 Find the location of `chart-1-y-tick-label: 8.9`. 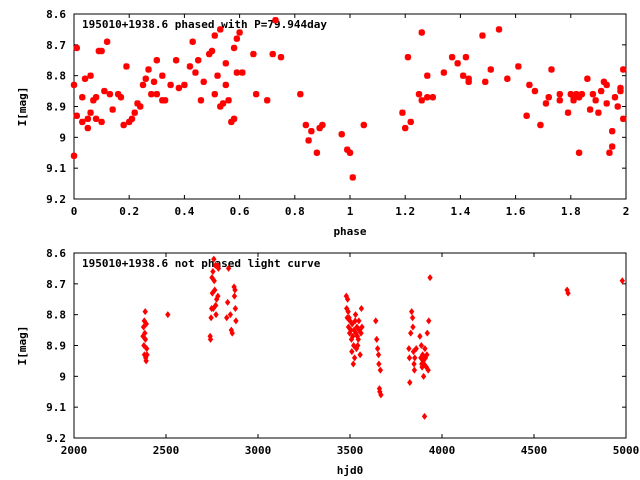

chart-1-y-tick-label: 8.9 is located at coordinates (56, 346).